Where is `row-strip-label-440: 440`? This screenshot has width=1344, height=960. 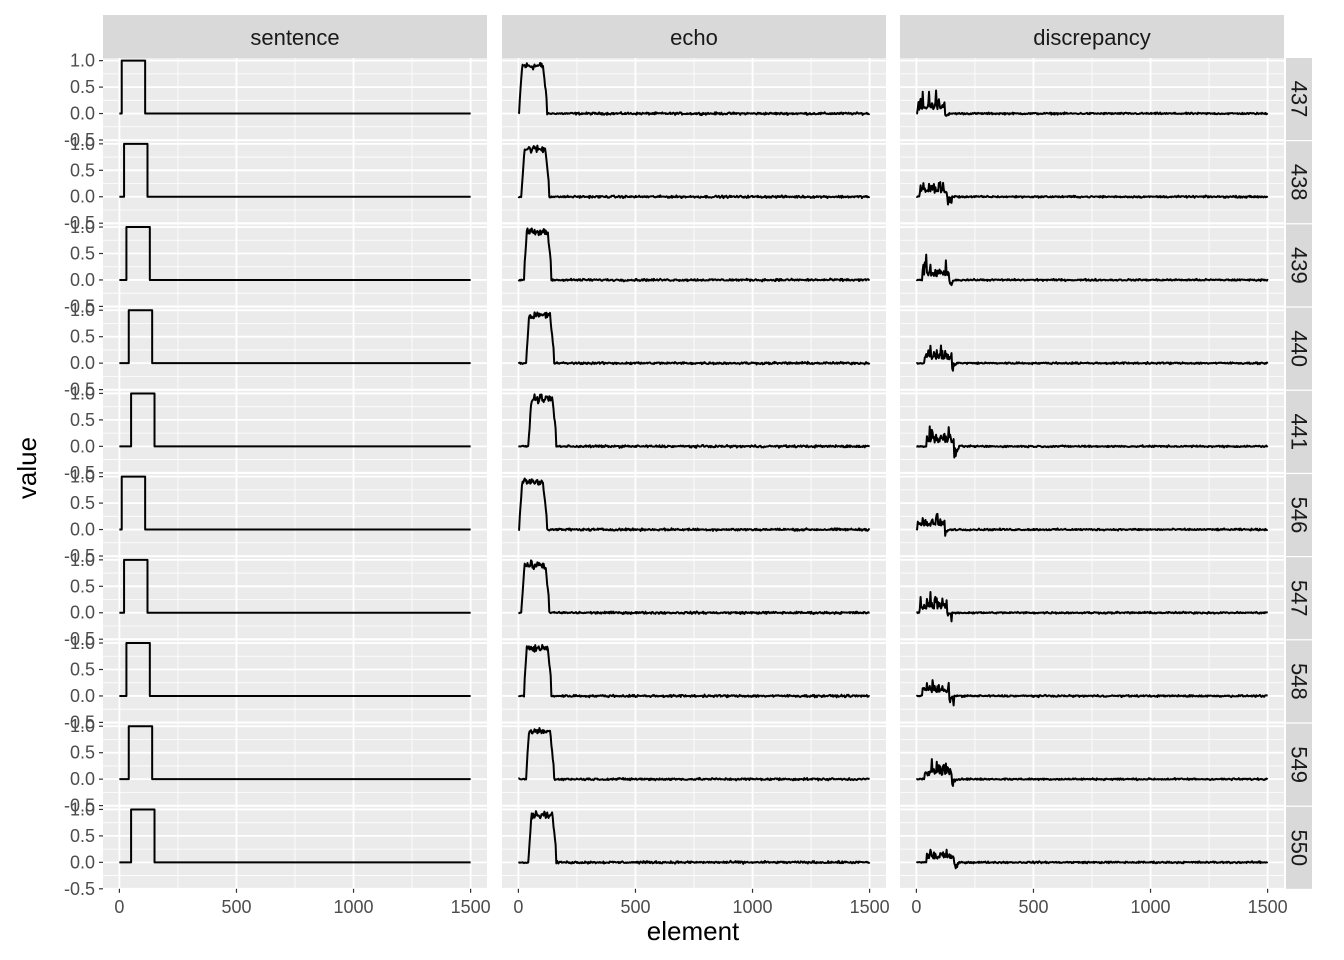 row-strip-label-440: 440 is located at coordinates (1299, 348).